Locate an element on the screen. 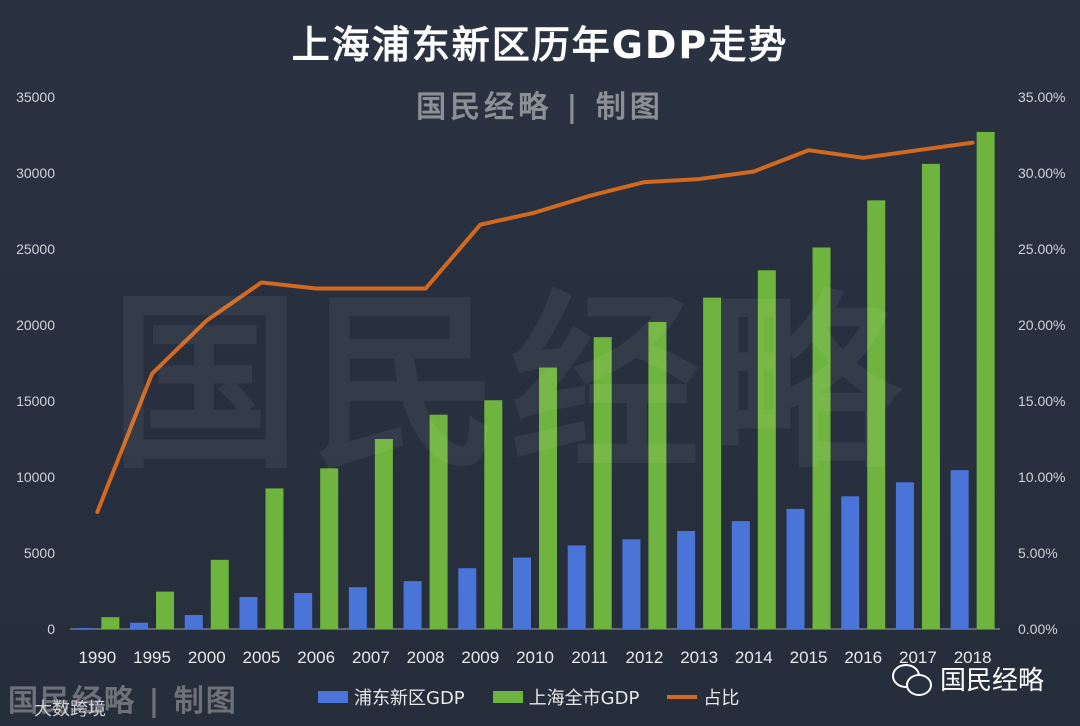  chart-legend: 浦东新区GDP 上海全市GDP 占比 is located at coordinates (528, 697).